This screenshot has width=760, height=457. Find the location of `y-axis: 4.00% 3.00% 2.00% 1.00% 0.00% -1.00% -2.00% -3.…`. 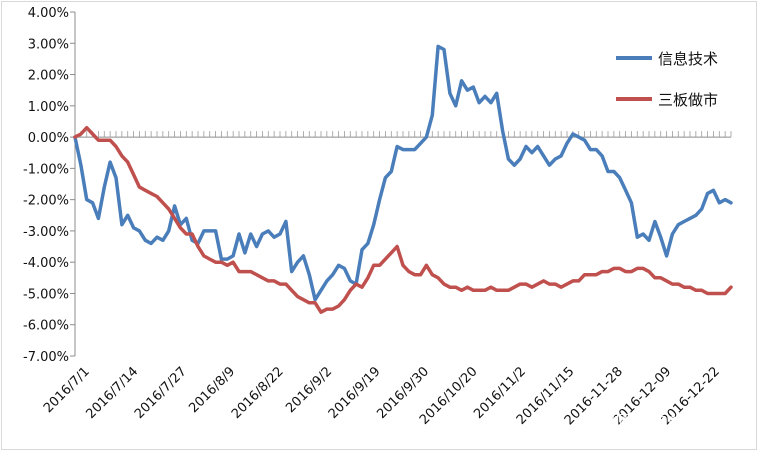

y-axis: 4.00% 3.00% 2.00% 1.00% 0.00% -1.00% -2.00% -3.… is located at coordinates (49, 185).